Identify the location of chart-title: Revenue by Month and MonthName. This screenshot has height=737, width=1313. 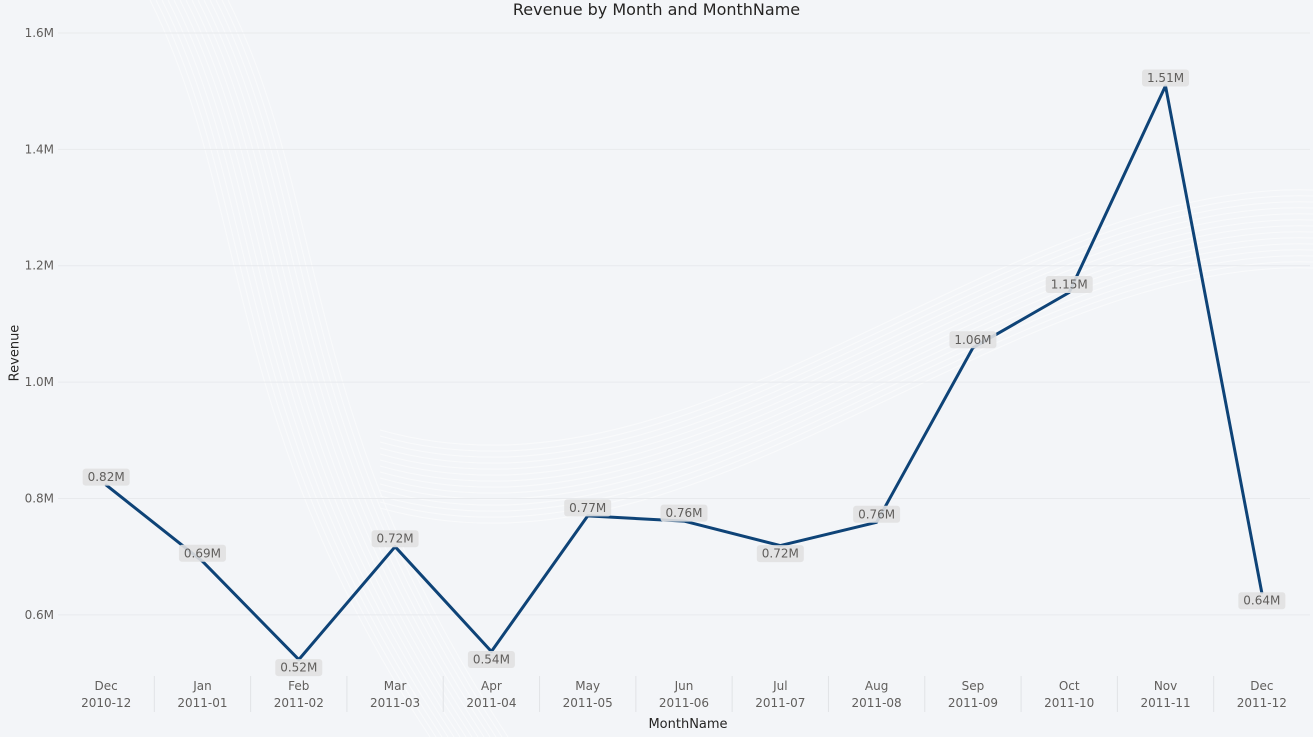
(656, 9).